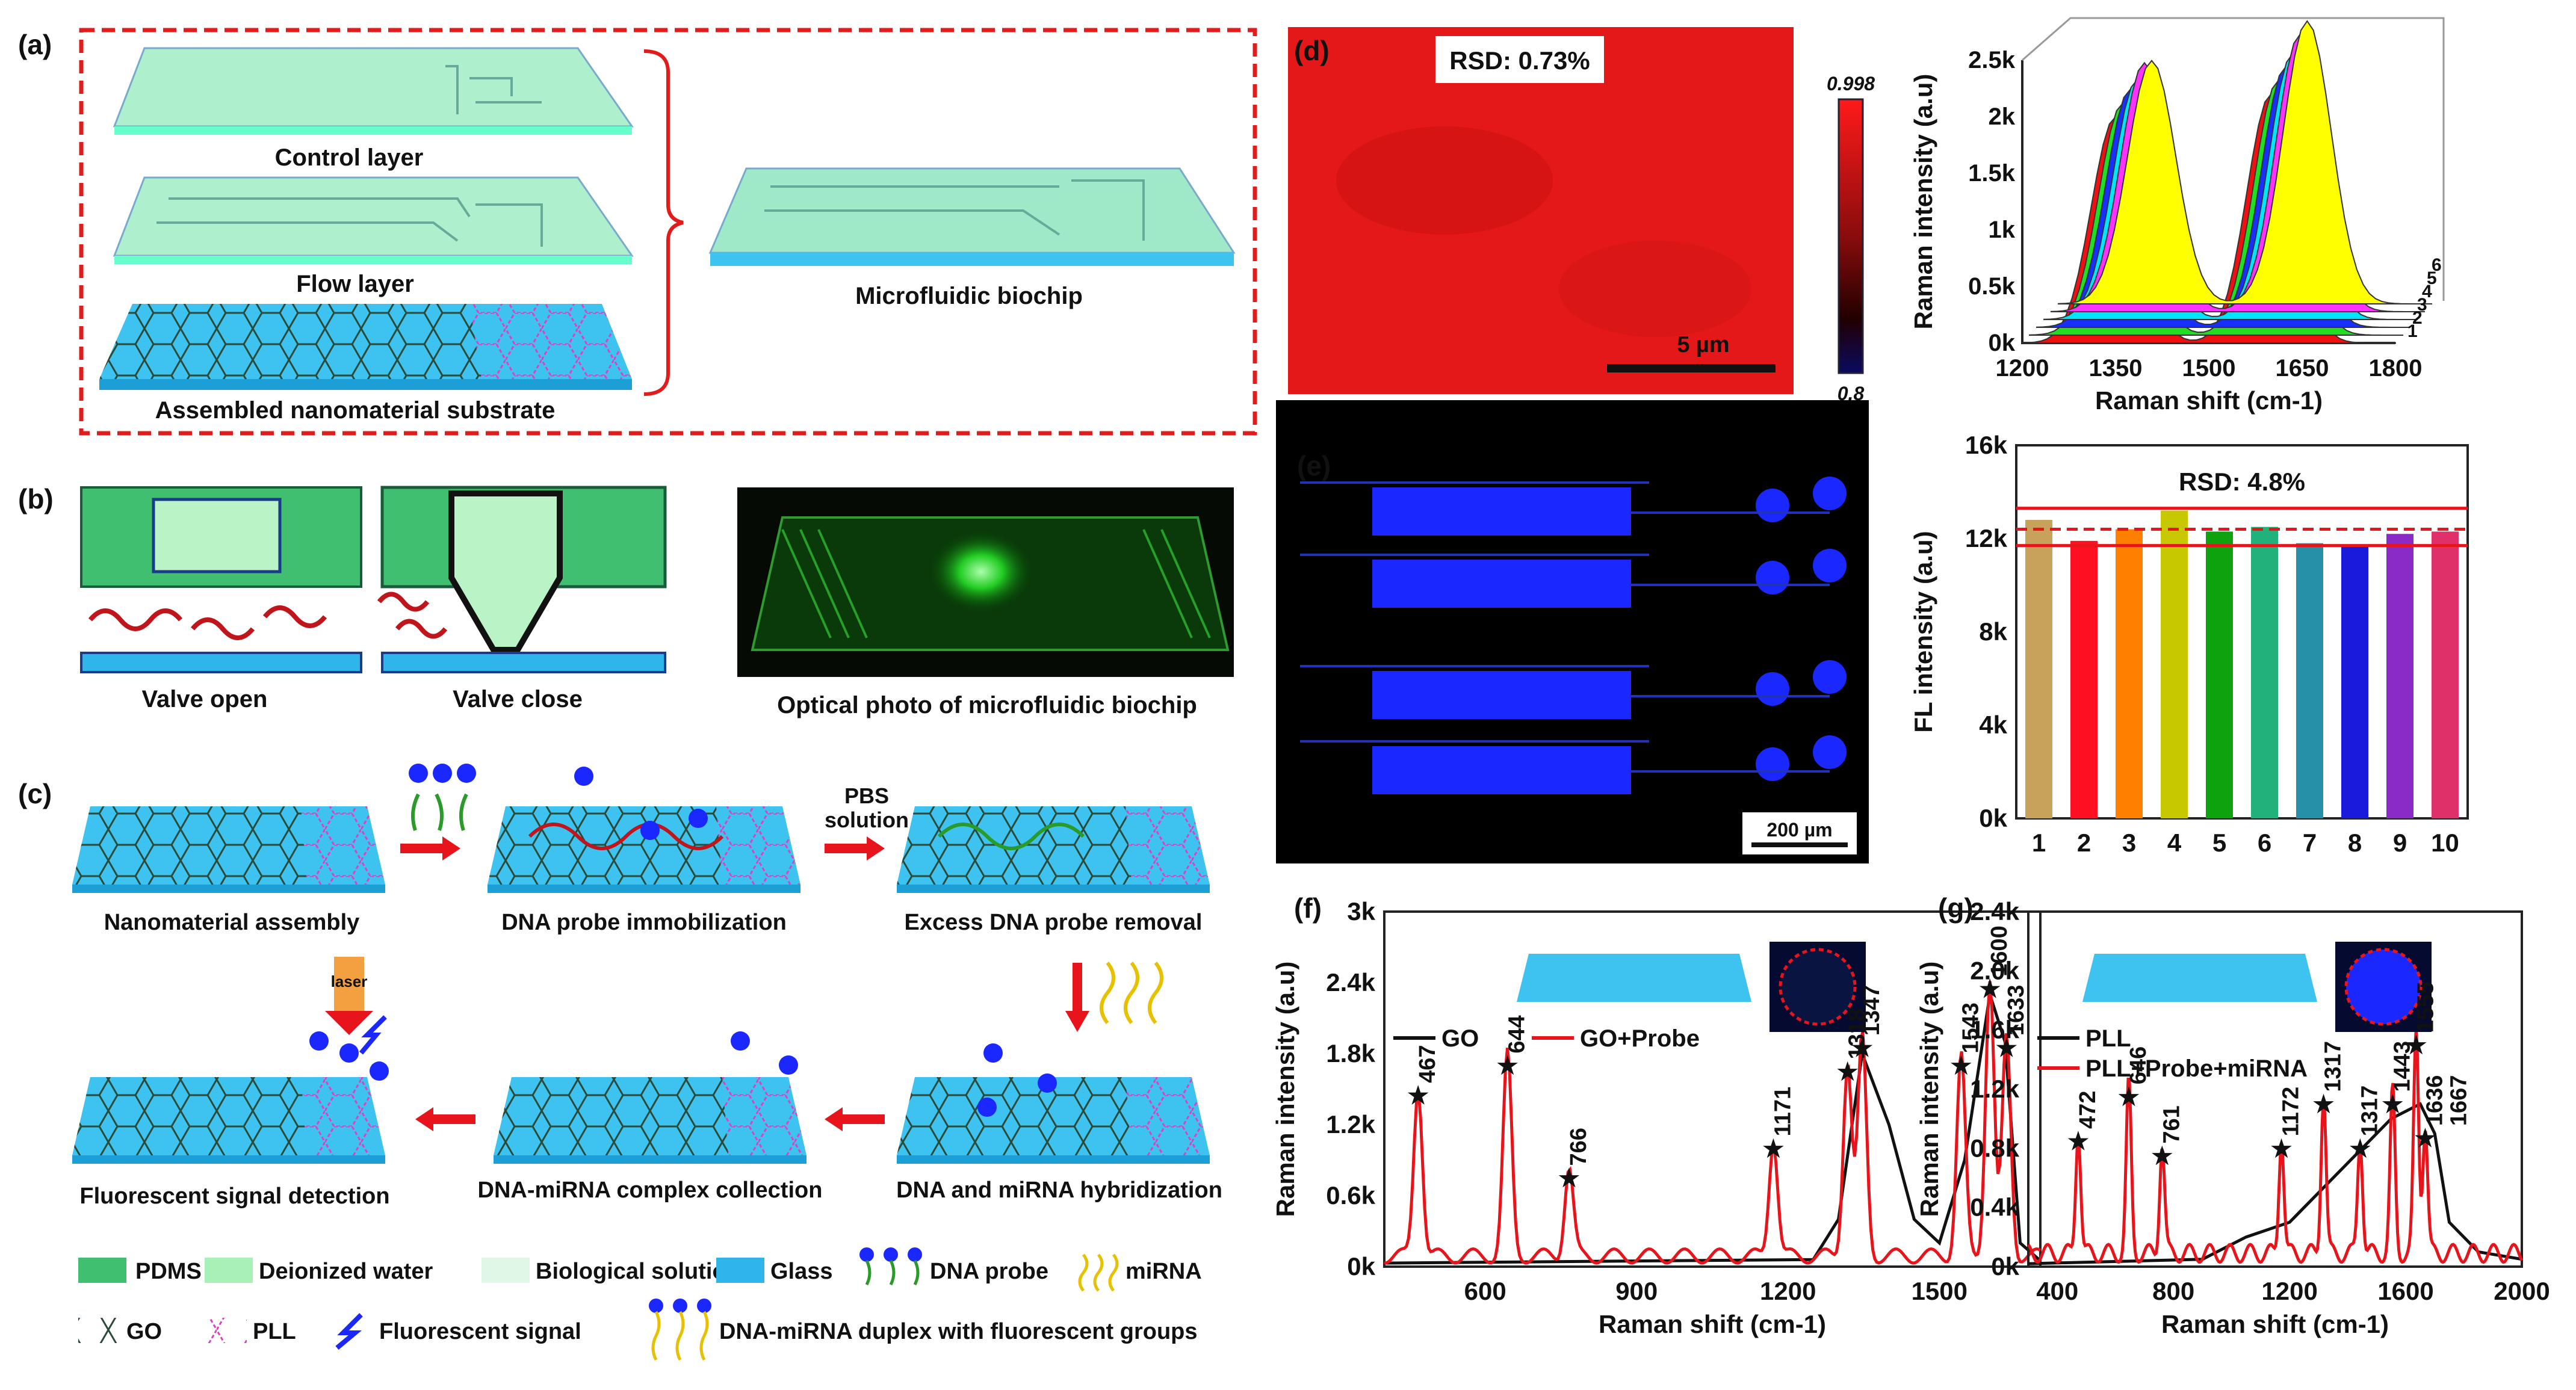 This screenshot has width=2576, height=1390. I want to click on x-tick: 1200, so click(2023, 368).